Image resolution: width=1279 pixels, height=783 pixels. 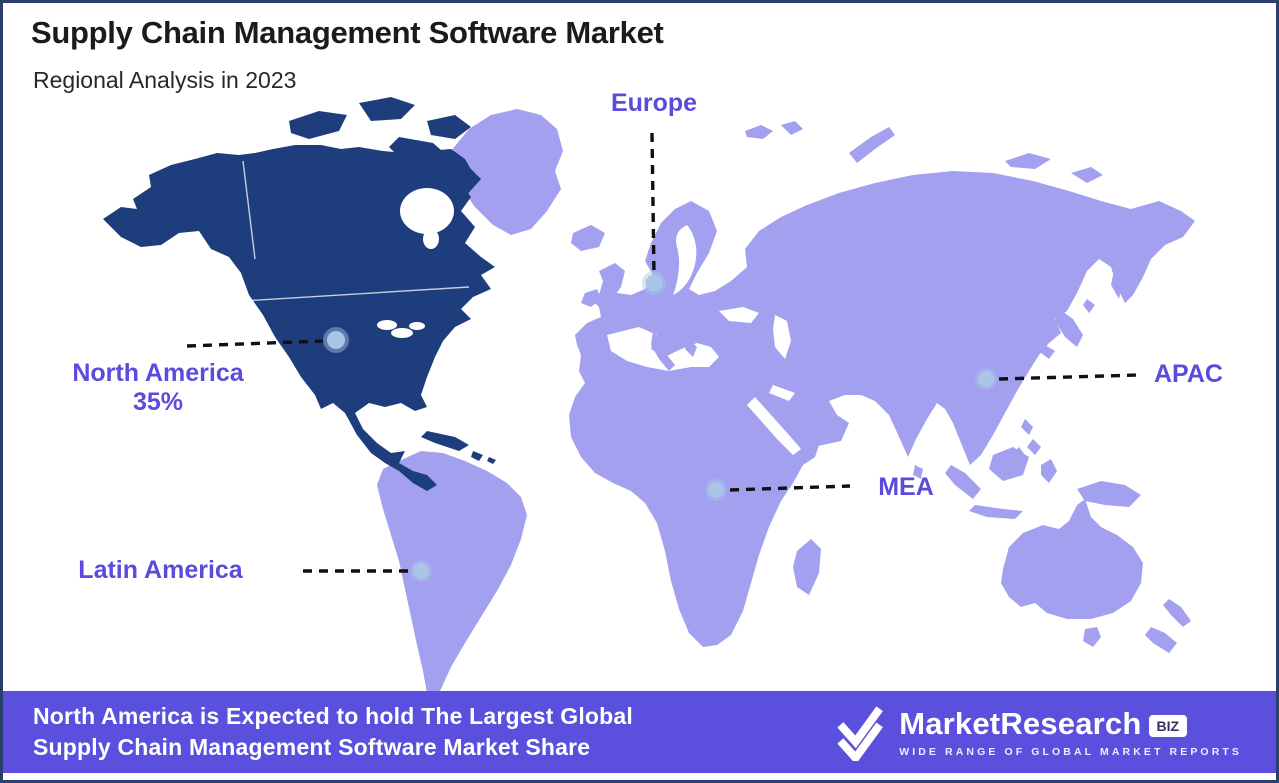 I want to click on land-novaya-zemlya, so click(x=872, y=145).